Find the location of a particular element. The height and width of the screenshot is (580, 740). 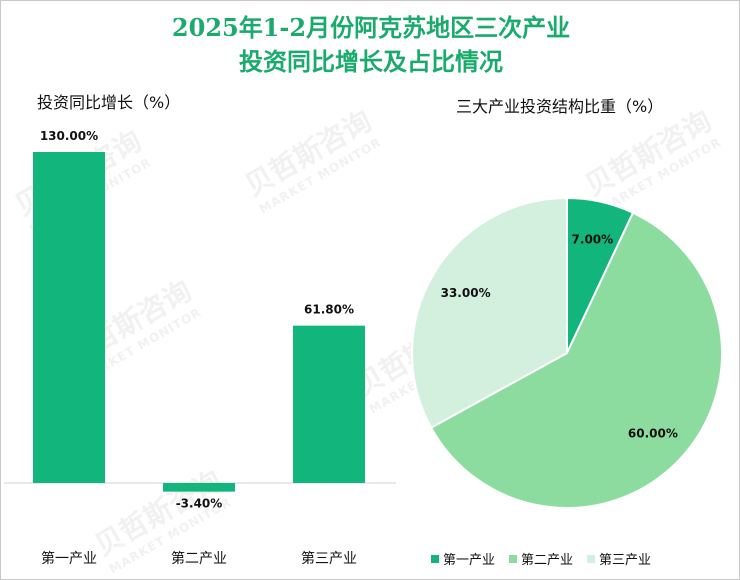

legend-item: 第一产业 is located at coordinates (463, 558).